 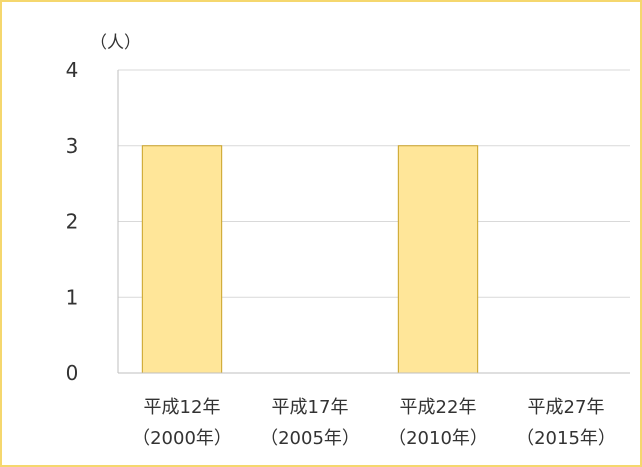 What do you see at coordinates (566, 438) in the screenshot?
I see `x-category-sublabel: （2015年）` at bounding box center [566, 438].